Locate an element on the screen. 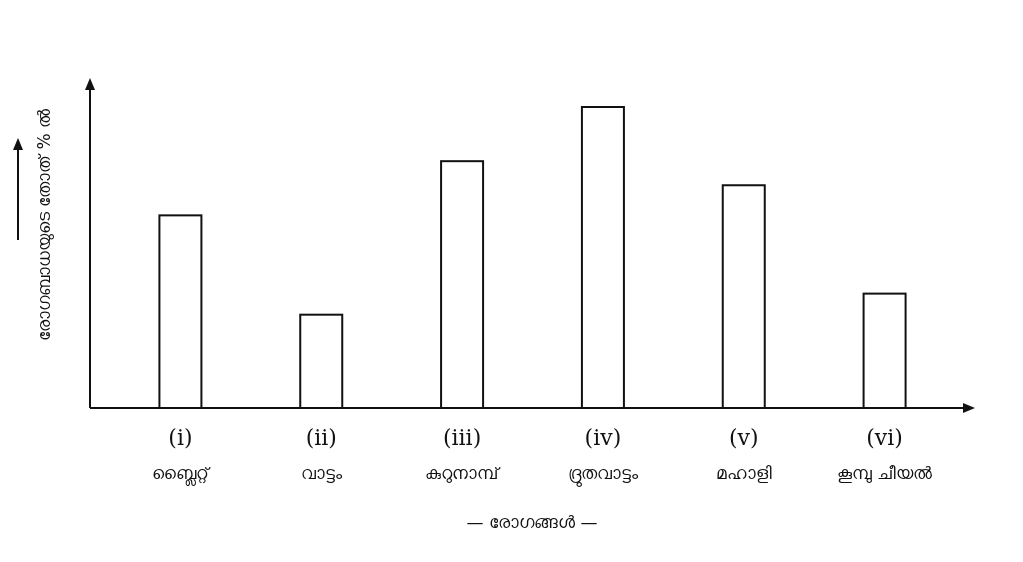 The image size is (1023, 562). x-tick-label: (iii) കുറുനാമ്പ് is located at coordinates (463, 454).